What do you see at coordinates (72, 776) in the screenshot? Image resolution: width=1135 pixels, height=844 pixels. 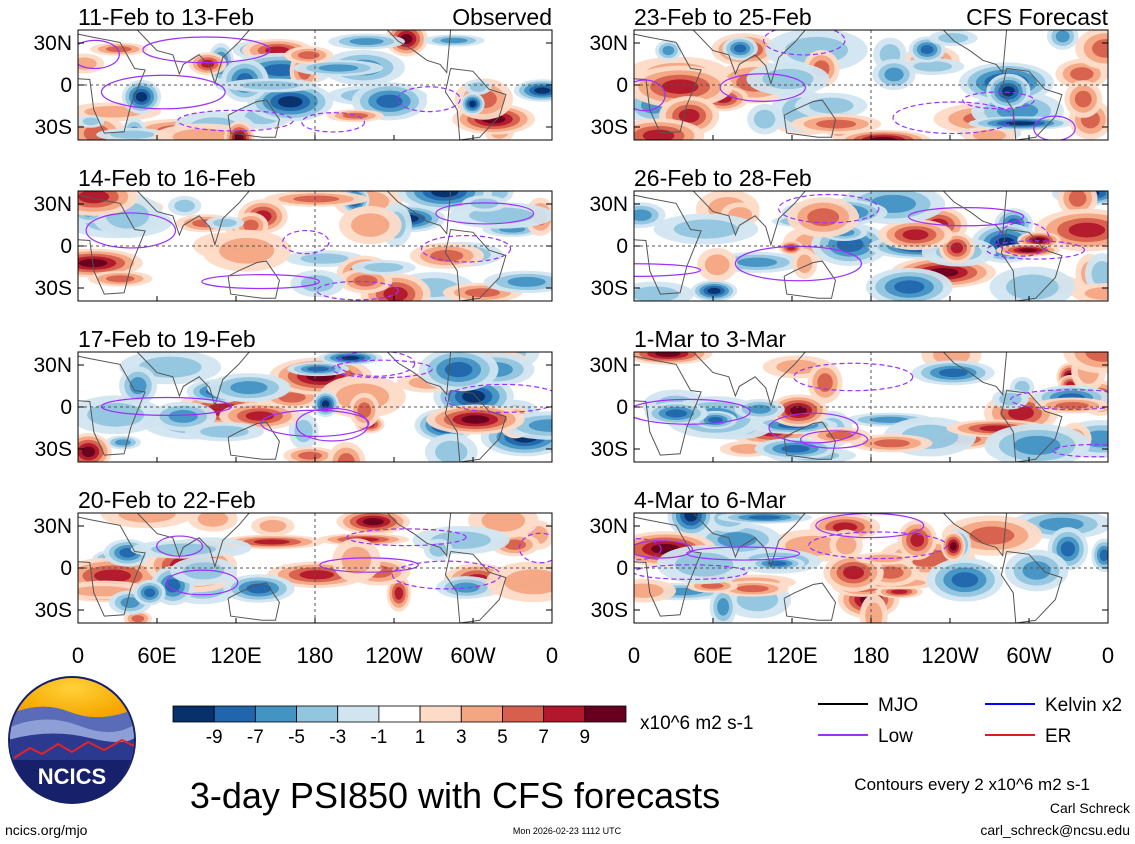 I see `logo-text: NCICS` at bounding box center [72, 776].